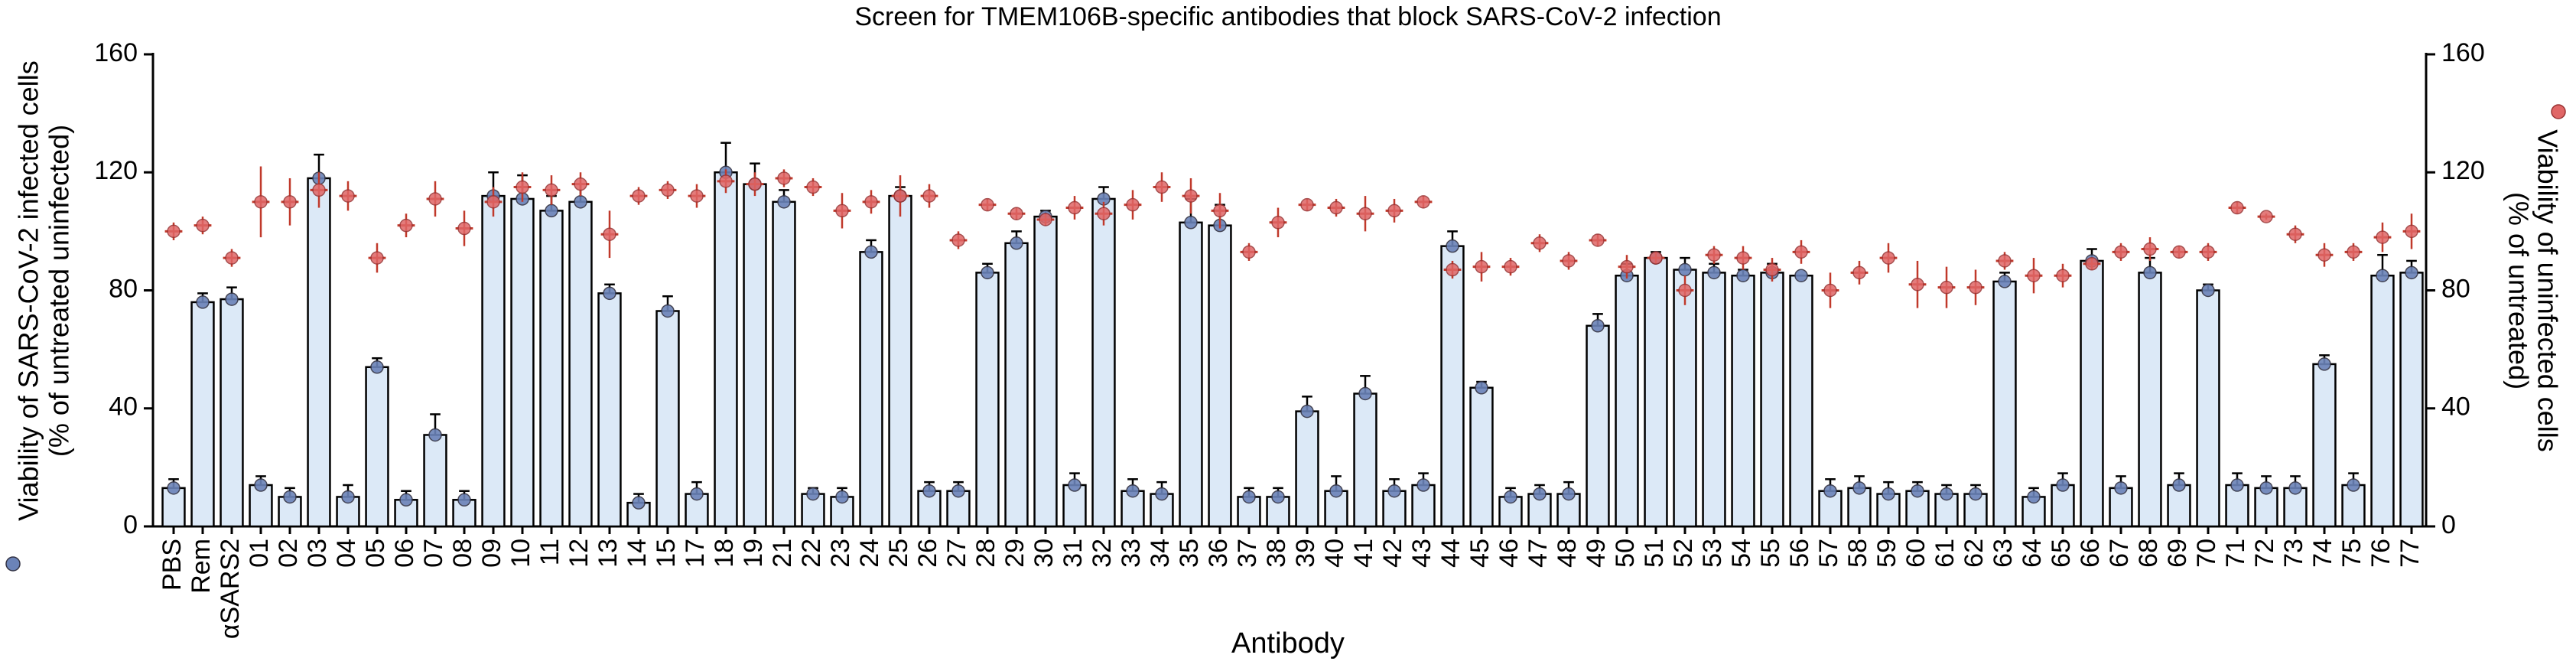  I want to click on x-tick-label: 51, so click(1654, 553).